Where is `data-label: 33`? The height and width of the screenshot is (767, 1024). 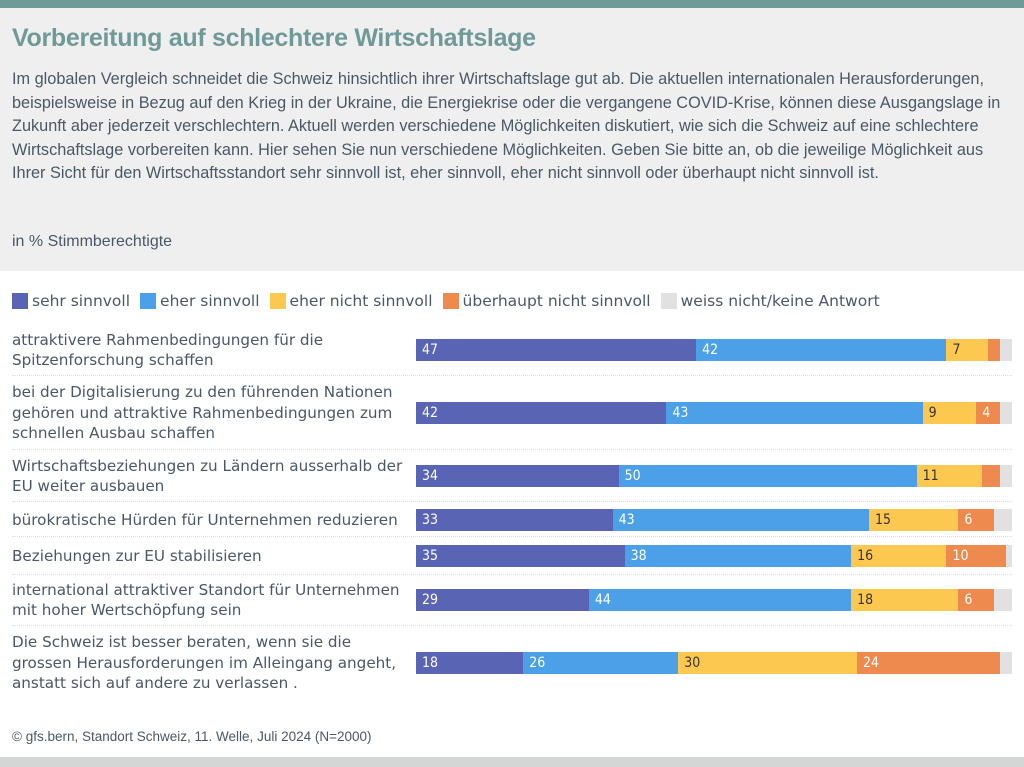
data-label: 33 is located at coordinates (430, 520).